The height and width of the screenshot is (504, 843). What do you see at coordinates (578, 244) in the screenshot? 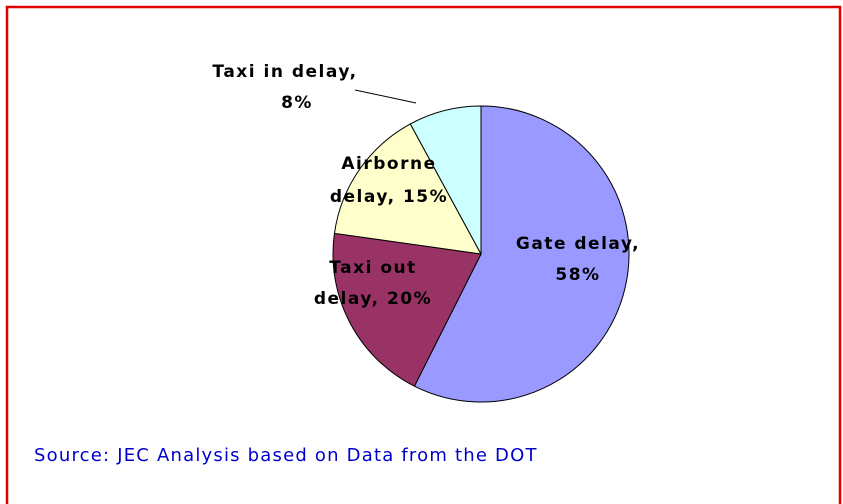
I see `data-label: Gate delay,` at bounding box center [578, 244].